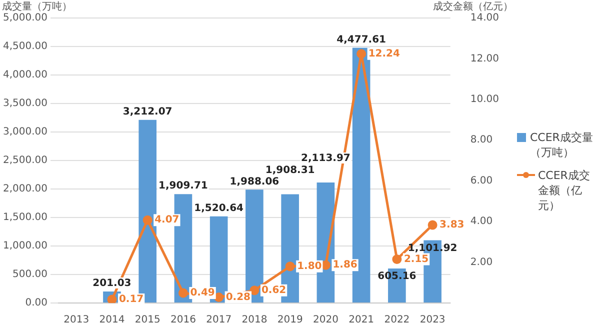  I want to click on y-tick-label: 3,000.00, so click(25, 132).